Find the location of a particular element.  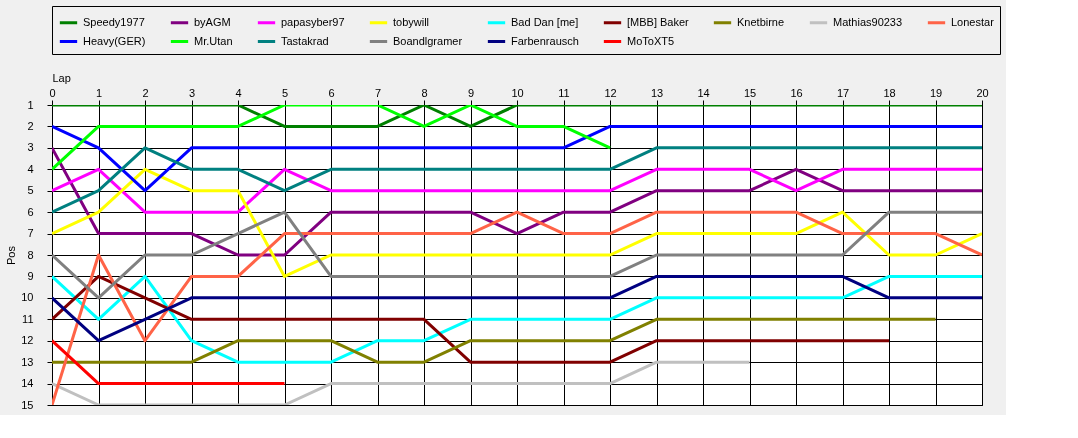

x-tick-label: 13 is located at coordinates (657, 92).